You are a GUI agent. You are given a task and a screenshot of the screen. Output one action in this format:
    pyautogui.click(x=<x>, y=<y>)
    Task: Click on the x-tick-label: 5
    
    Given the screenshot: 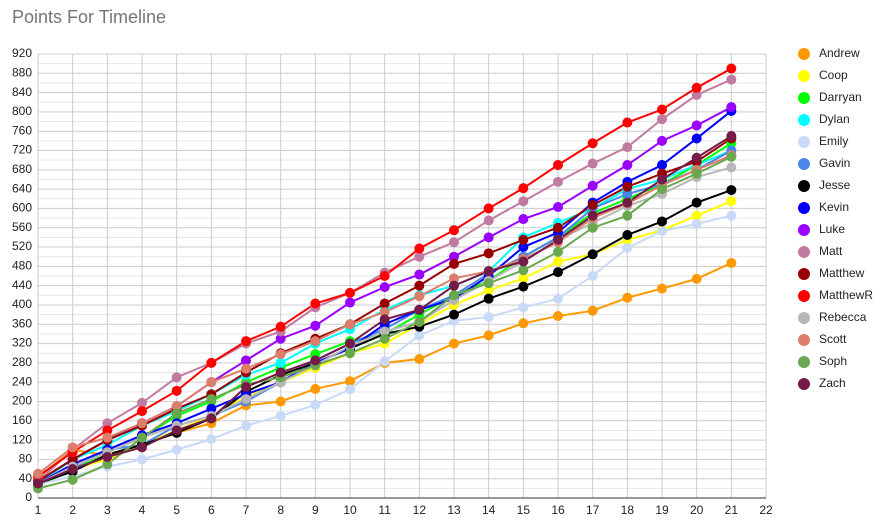 What is the action you would take?
    pyautogui.click(x=176, y=510)
    